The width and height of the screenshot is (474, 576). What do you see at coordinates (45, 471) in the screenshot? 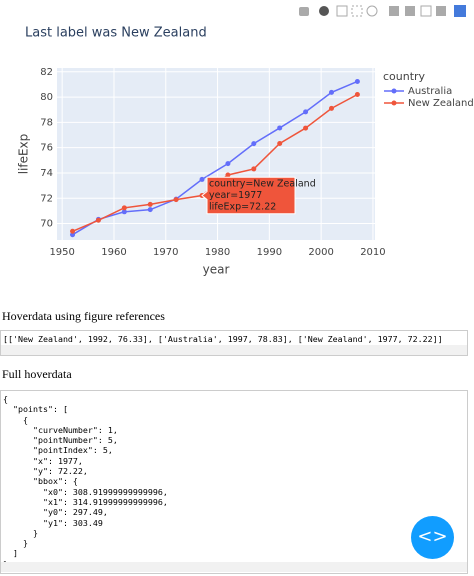
I see `code-line: "y": 72.22,` at bounding box center [45, 471].